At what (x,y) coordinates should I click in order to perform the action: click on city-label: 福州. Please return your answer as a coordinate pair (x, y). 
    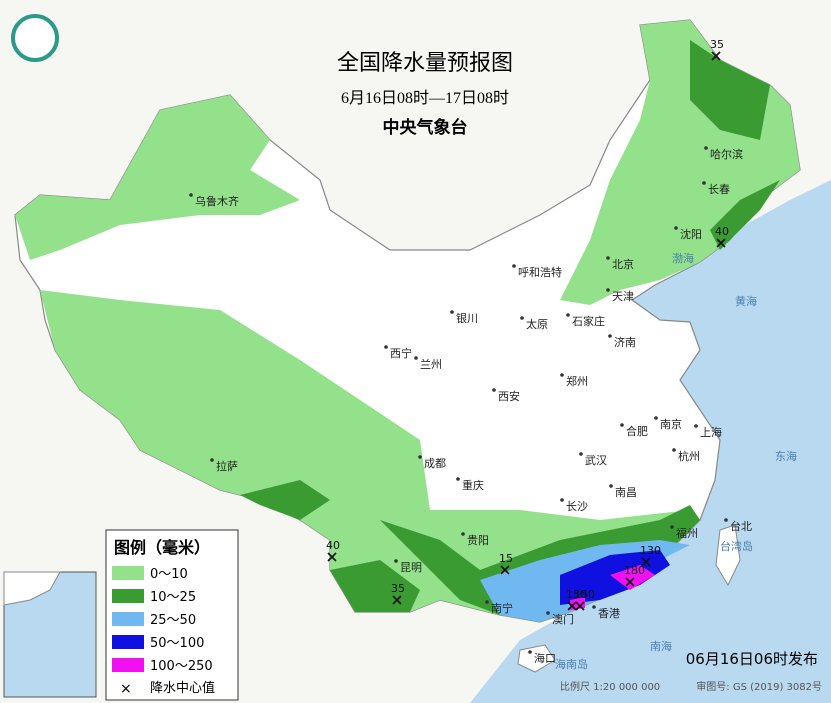
    Looking at the image, I should click on (687, 533).